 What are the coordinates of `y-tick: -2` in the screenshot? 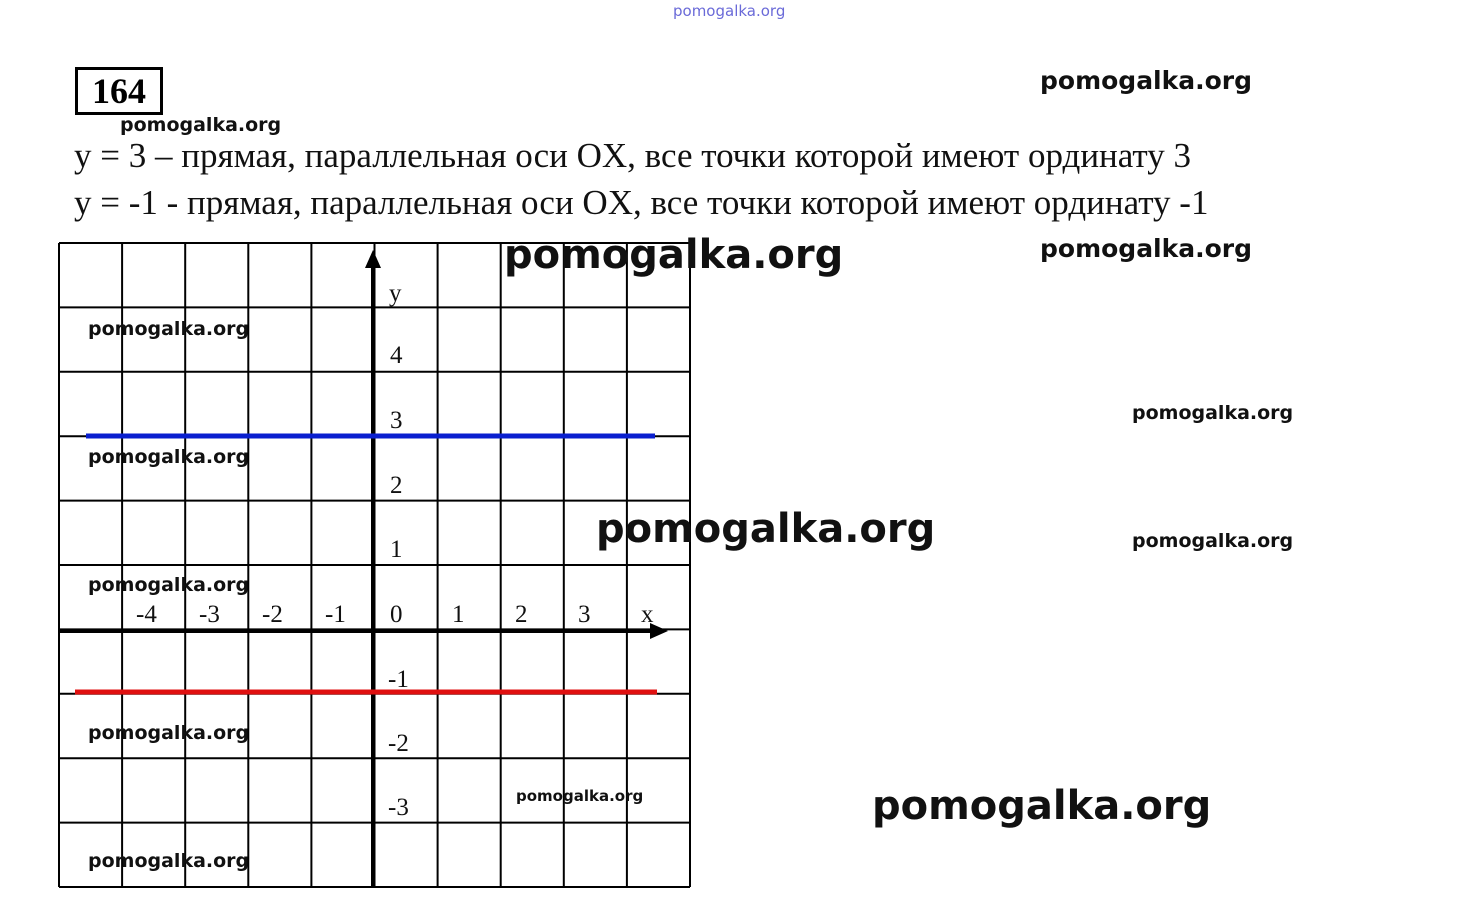 It's located at (398, 743).